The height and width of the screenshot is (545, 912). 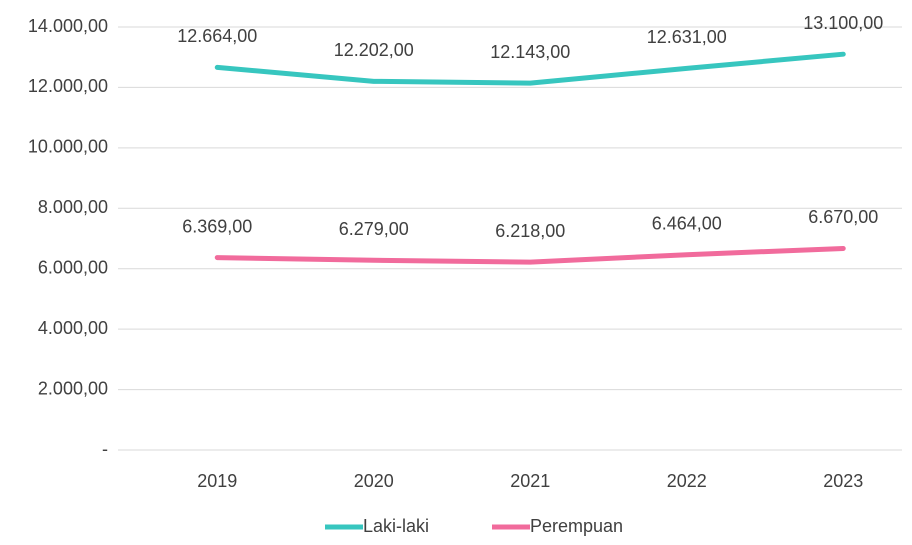 What do you see at coordinates (687, 37) in the screenshot?
I see `data-label: 12.631,00` at bounding box center [687, 37].